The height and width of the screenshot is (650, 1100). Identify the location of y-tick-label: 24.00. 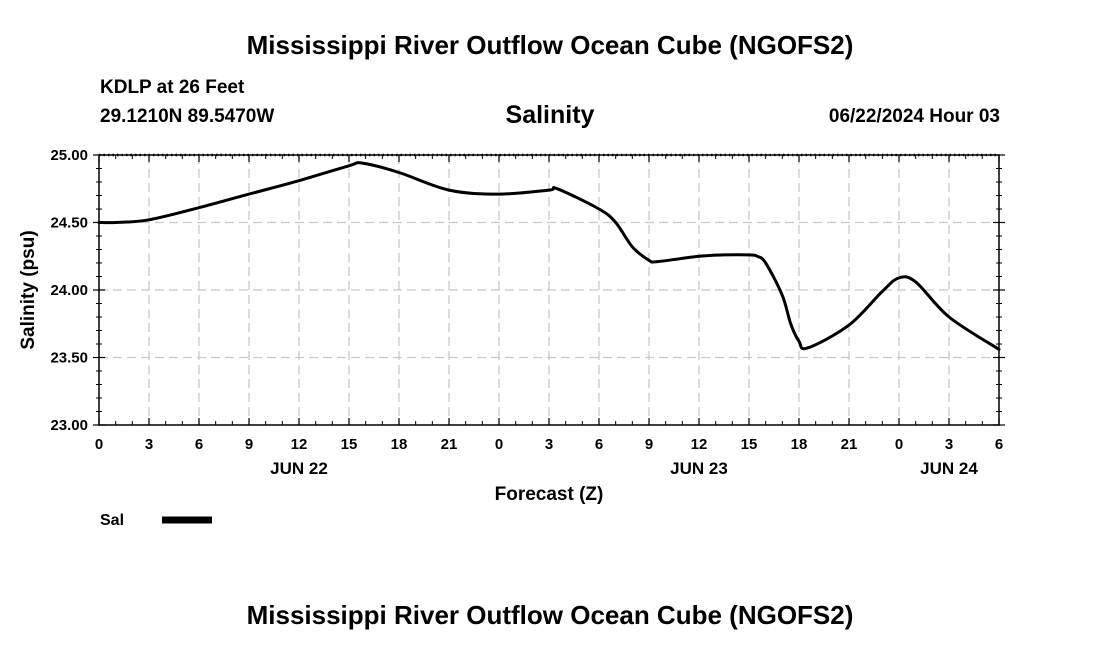
(69, 290).